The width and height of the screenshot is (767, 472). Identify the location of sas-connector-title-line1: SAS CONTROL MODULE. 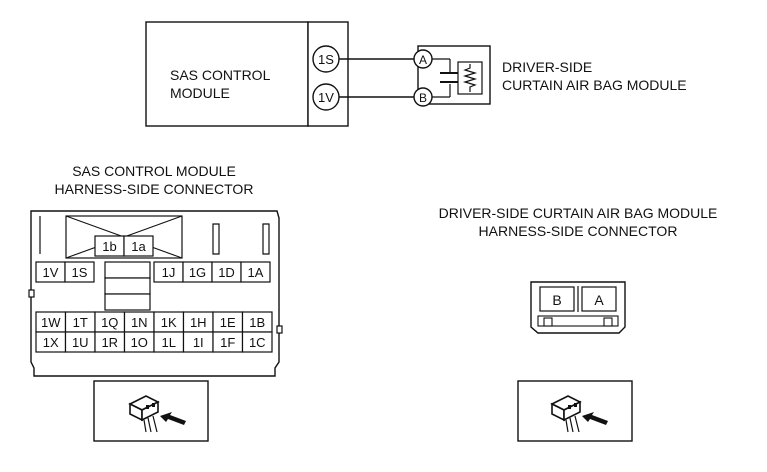
(154, 171).